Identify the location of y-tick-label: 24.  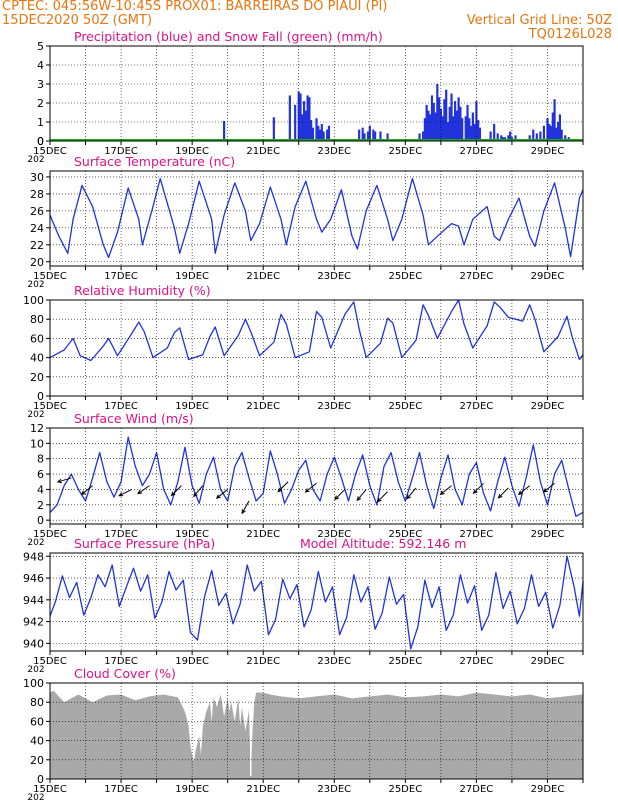
(37, 228).